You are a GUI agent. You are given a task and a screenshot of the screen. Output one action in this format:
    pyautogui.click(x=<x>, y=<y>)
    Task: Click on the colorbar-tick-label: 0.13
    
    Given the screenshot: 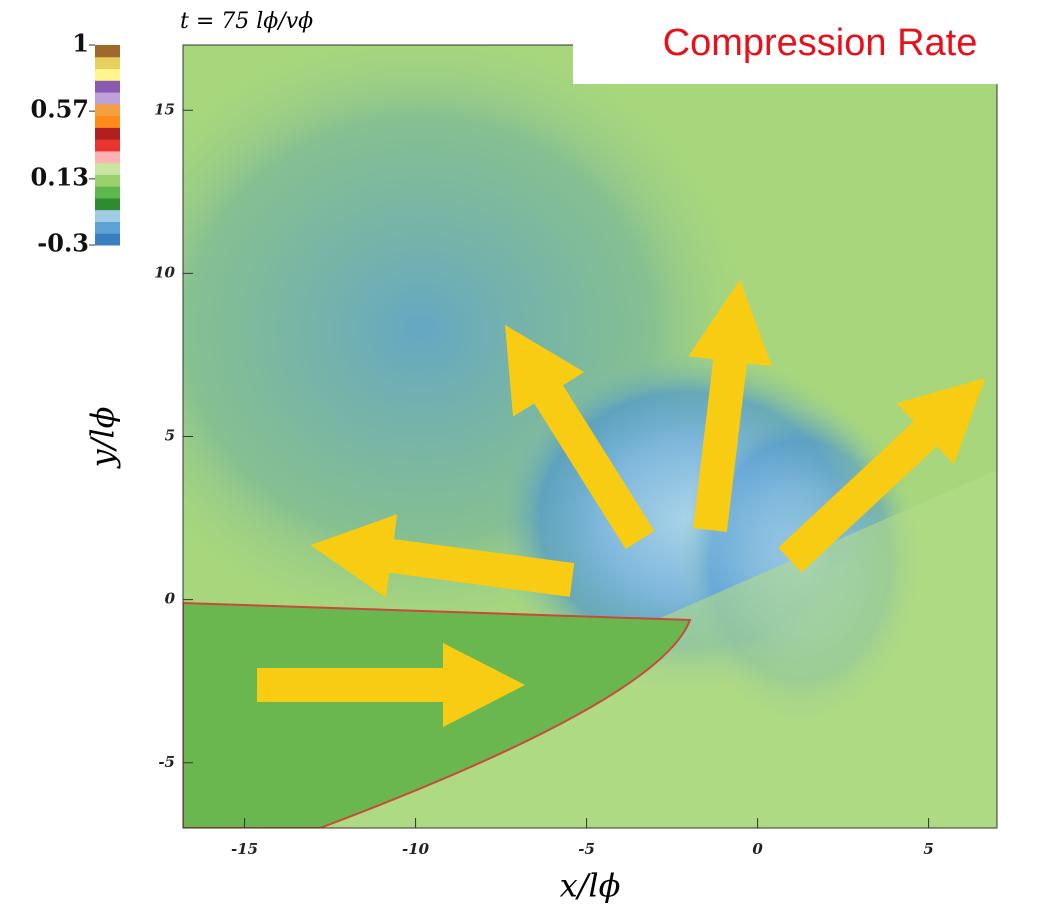 What is the action you would take?
    pyautogui.click(x=60, y=176)
    